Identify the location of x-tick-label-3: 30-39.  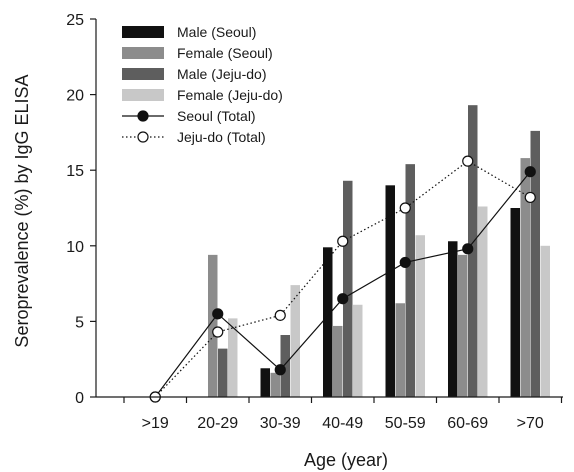
(280, 423).